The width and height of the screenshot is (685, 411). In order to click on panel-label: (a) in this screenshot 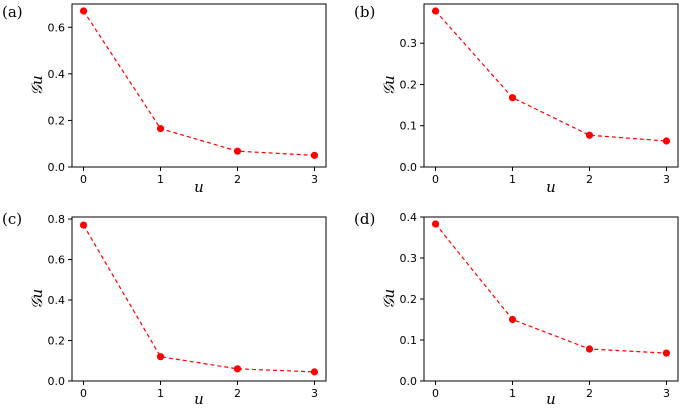, I will do `click(12, 12)`.